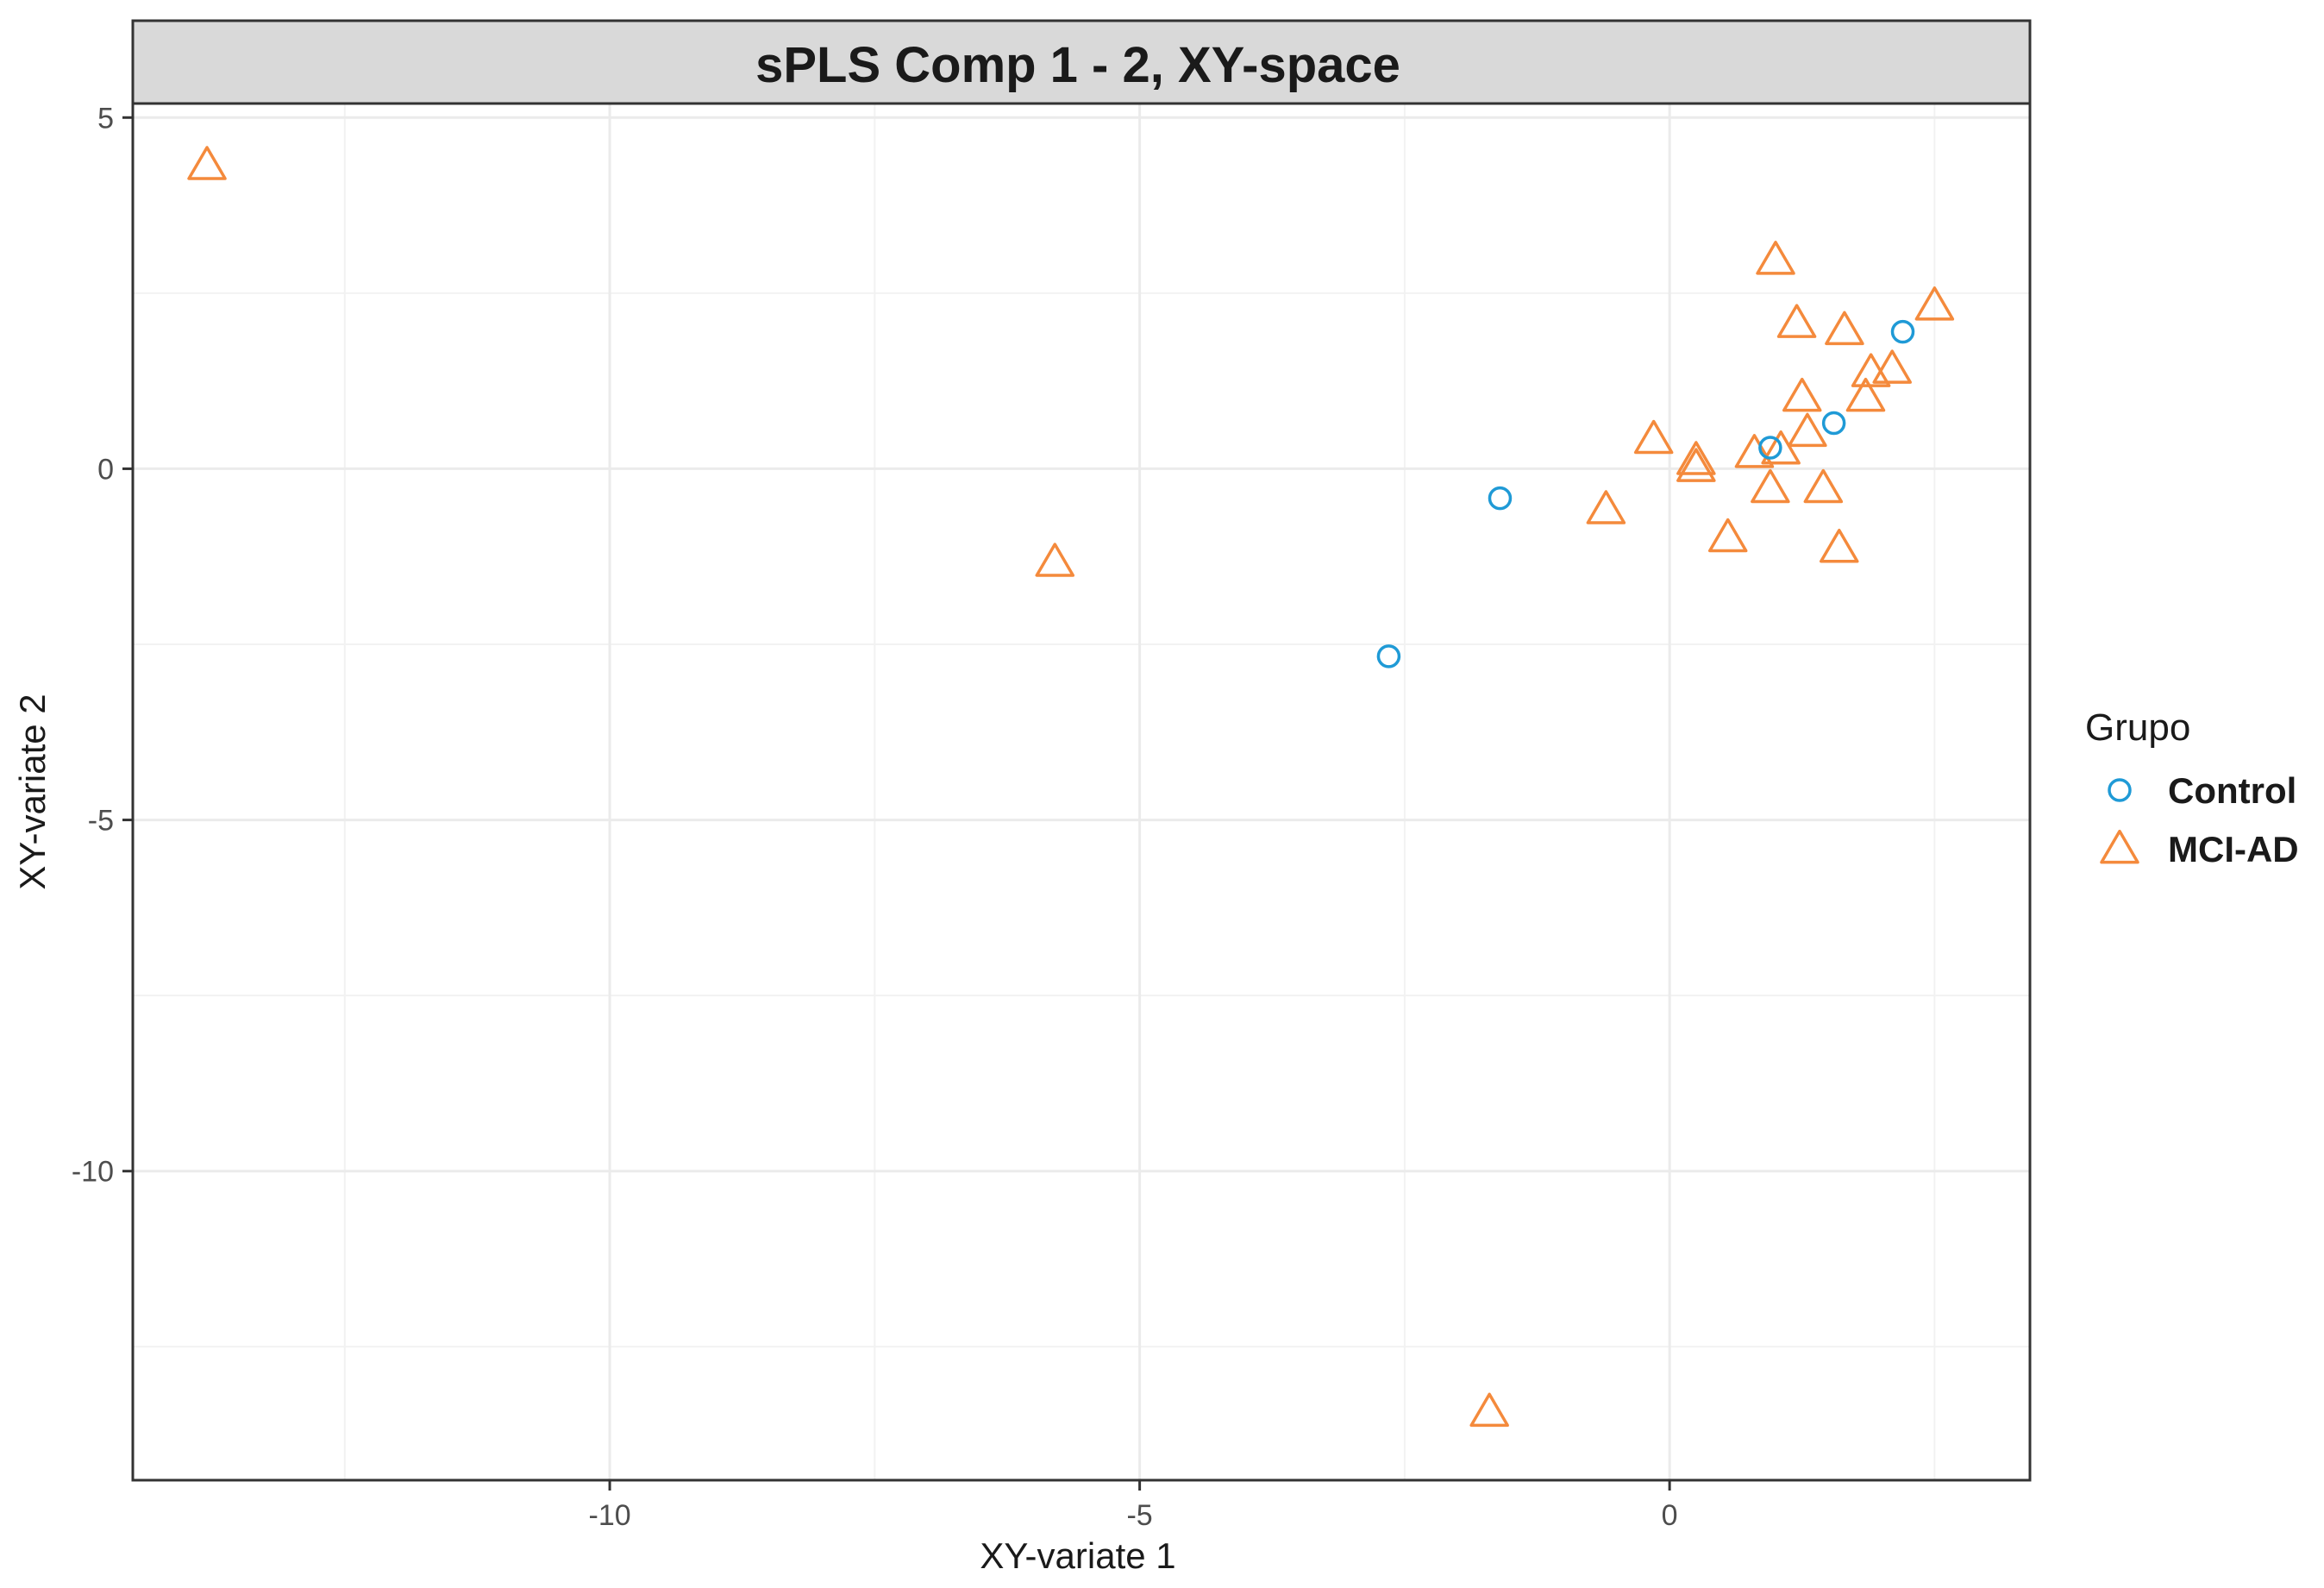  Describe the element at coordinates (610, 1515) in the screenshot. I see `x-tick-label: -10` at that location.